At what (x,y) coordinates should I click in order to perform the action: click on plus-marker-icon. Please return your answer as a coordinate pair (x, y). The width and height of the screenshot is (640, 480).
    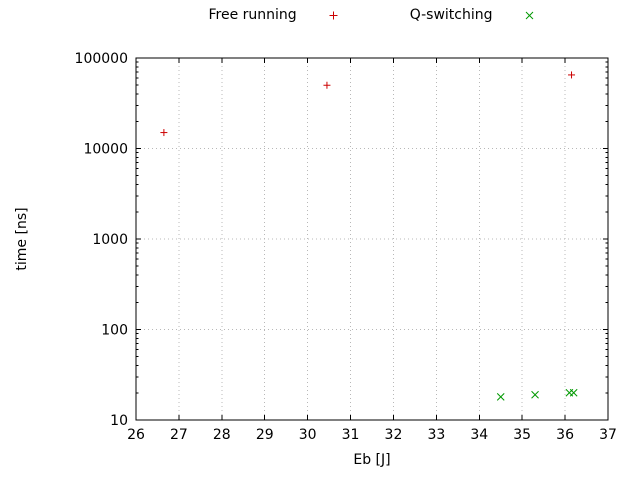
    Looking at the image, I should click on (333, 15).